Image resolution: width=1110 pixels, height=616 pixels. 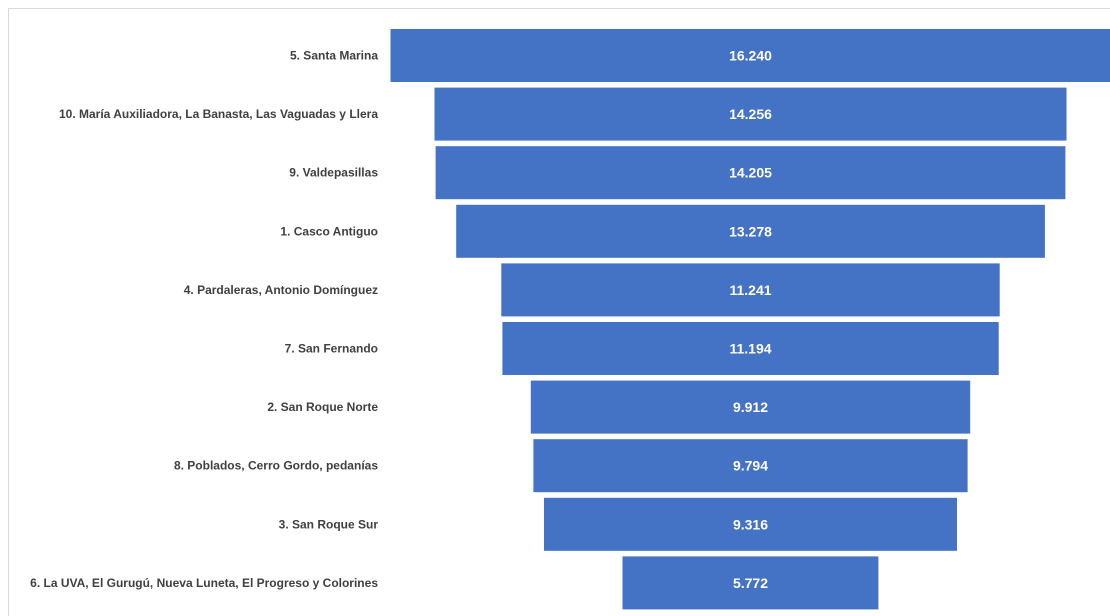 I want to click on category-label: 8. Poblados, Cerro Gordo, pedanías, so click(x=276, y=466).